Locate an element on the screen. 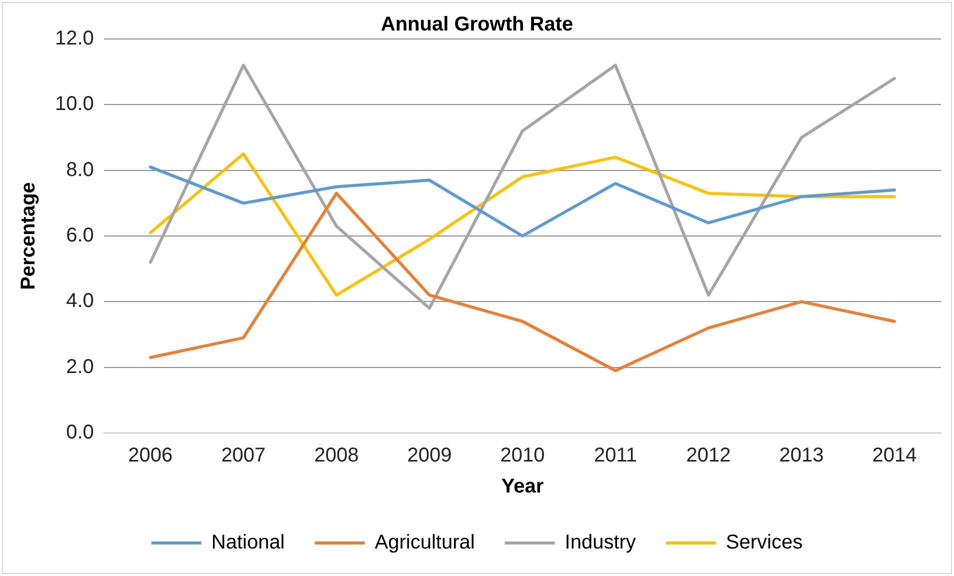  x-tick-label: 2006 is located at coordinates (150, 455).